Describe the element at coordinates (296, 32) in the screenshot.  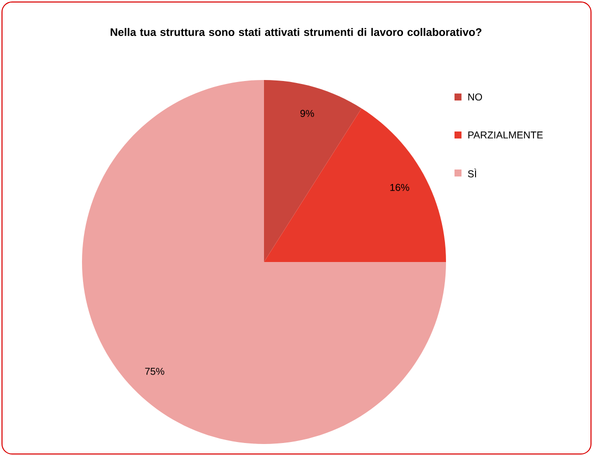
I see `chart-title: Nella tua struttura sono stati attivati strumenti di lavoro collaborativo?` at that location.